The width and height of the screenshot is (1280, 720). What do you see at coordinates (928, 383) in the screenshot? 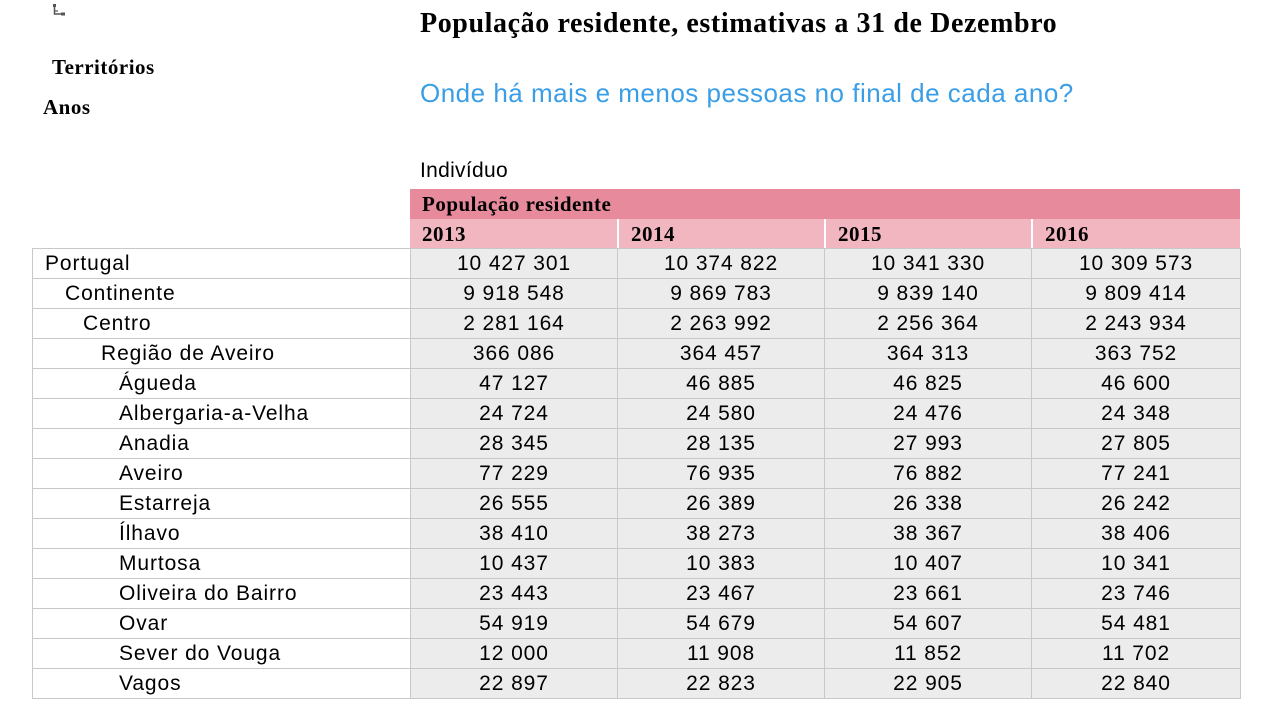
I see `value-cell: 46 825` at bounding box center [928, 383].